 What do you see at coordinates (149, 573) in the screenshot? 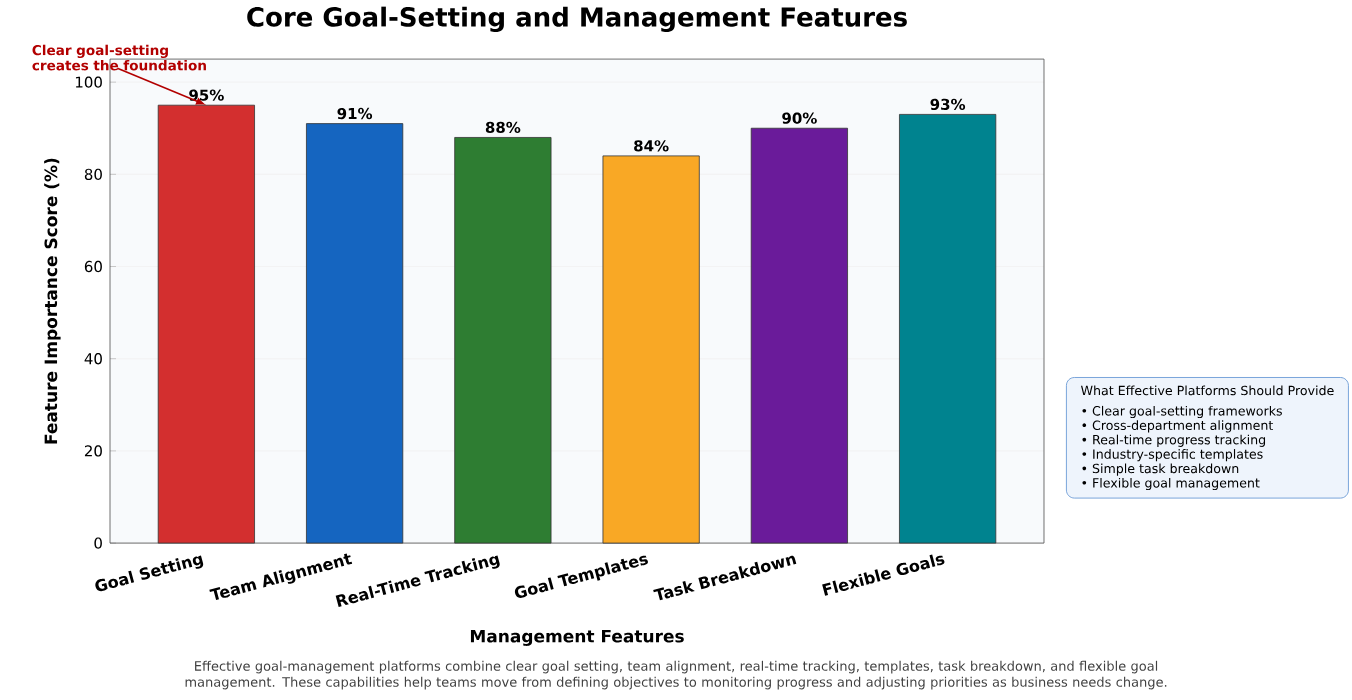
I see `x-tick-label: Goal Setting` at bounding box center [149, 573].